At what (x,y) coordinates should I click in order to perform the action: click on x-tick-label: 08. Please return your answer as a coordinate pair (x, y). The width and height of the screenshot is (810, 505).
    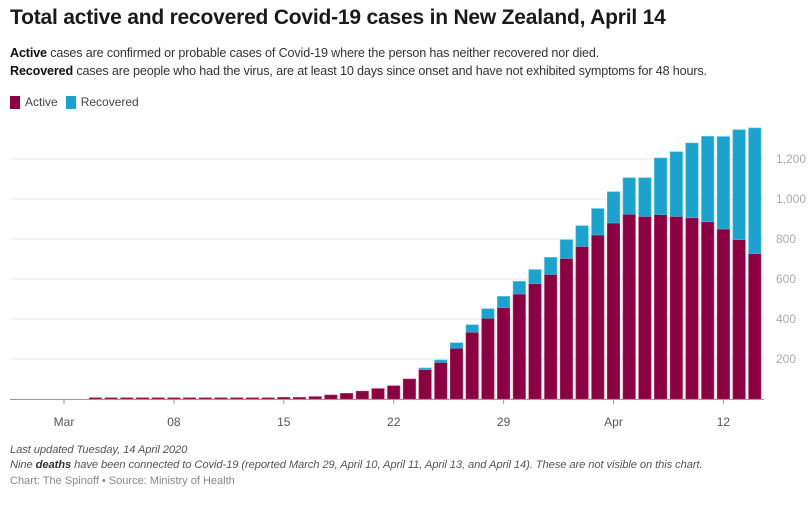
    Looking at the image, I should click on (174, 422).